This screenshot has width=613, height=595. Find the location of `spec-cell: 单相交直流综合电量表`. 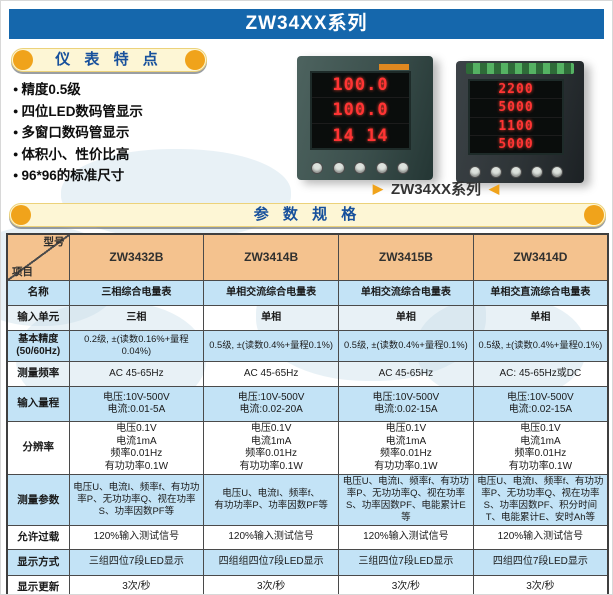

spec-cell: 单相交直流综合电量表 is located at coordinates (540, 293).